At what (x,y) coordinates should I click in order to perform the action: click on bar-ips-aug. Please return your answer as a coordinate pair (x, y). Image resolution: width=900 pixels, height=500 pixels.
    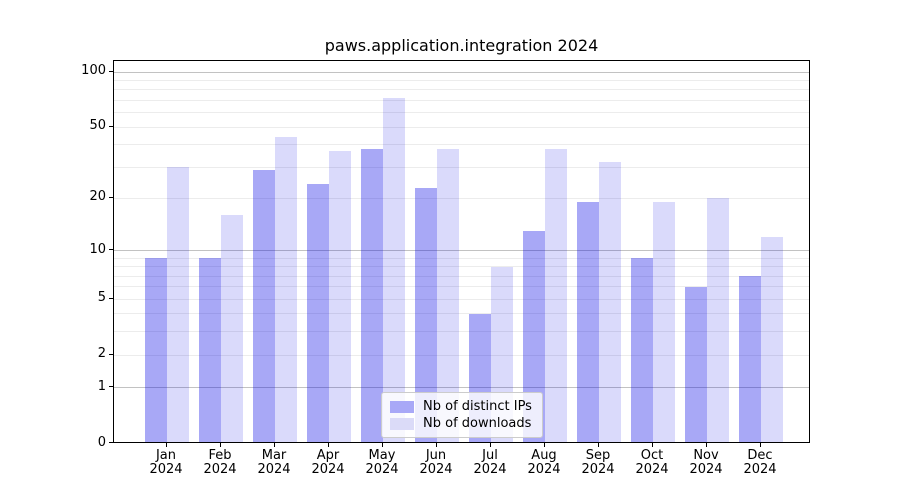
    Looking at the image, I should click on (534, 336).